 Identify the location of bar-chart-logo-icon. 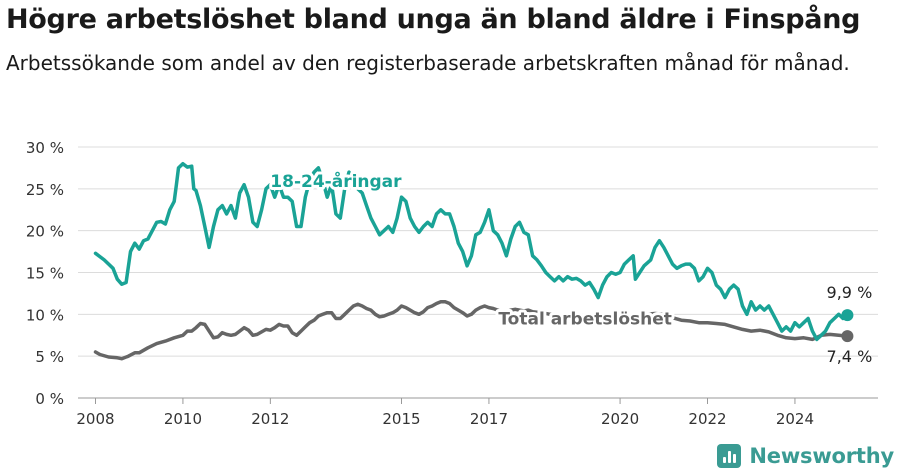
(729, 456).